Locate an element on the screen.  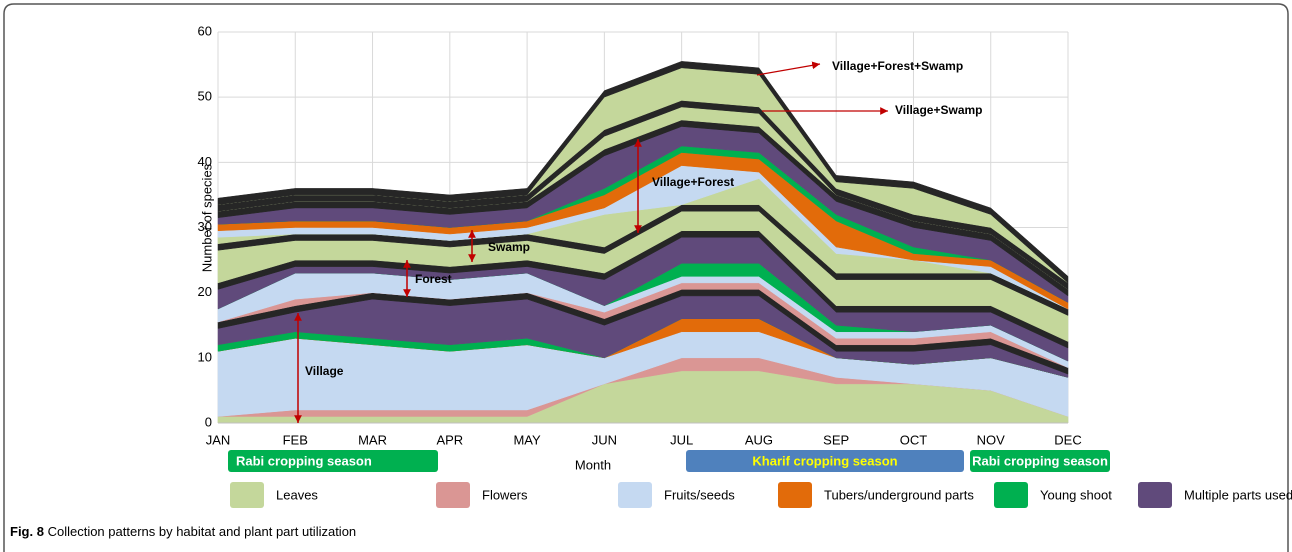
annotation: Forest is located at coordinates (433, 279).